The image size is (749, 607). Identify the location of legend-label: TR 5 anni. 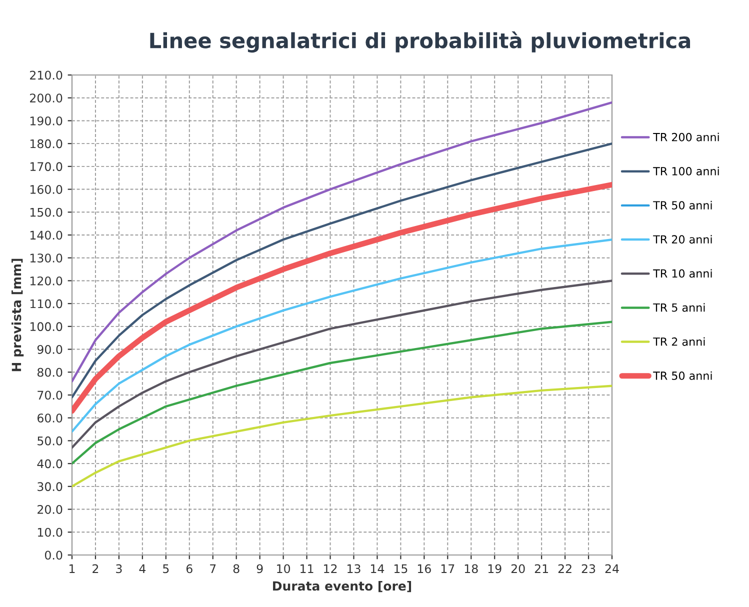
(679, 307).